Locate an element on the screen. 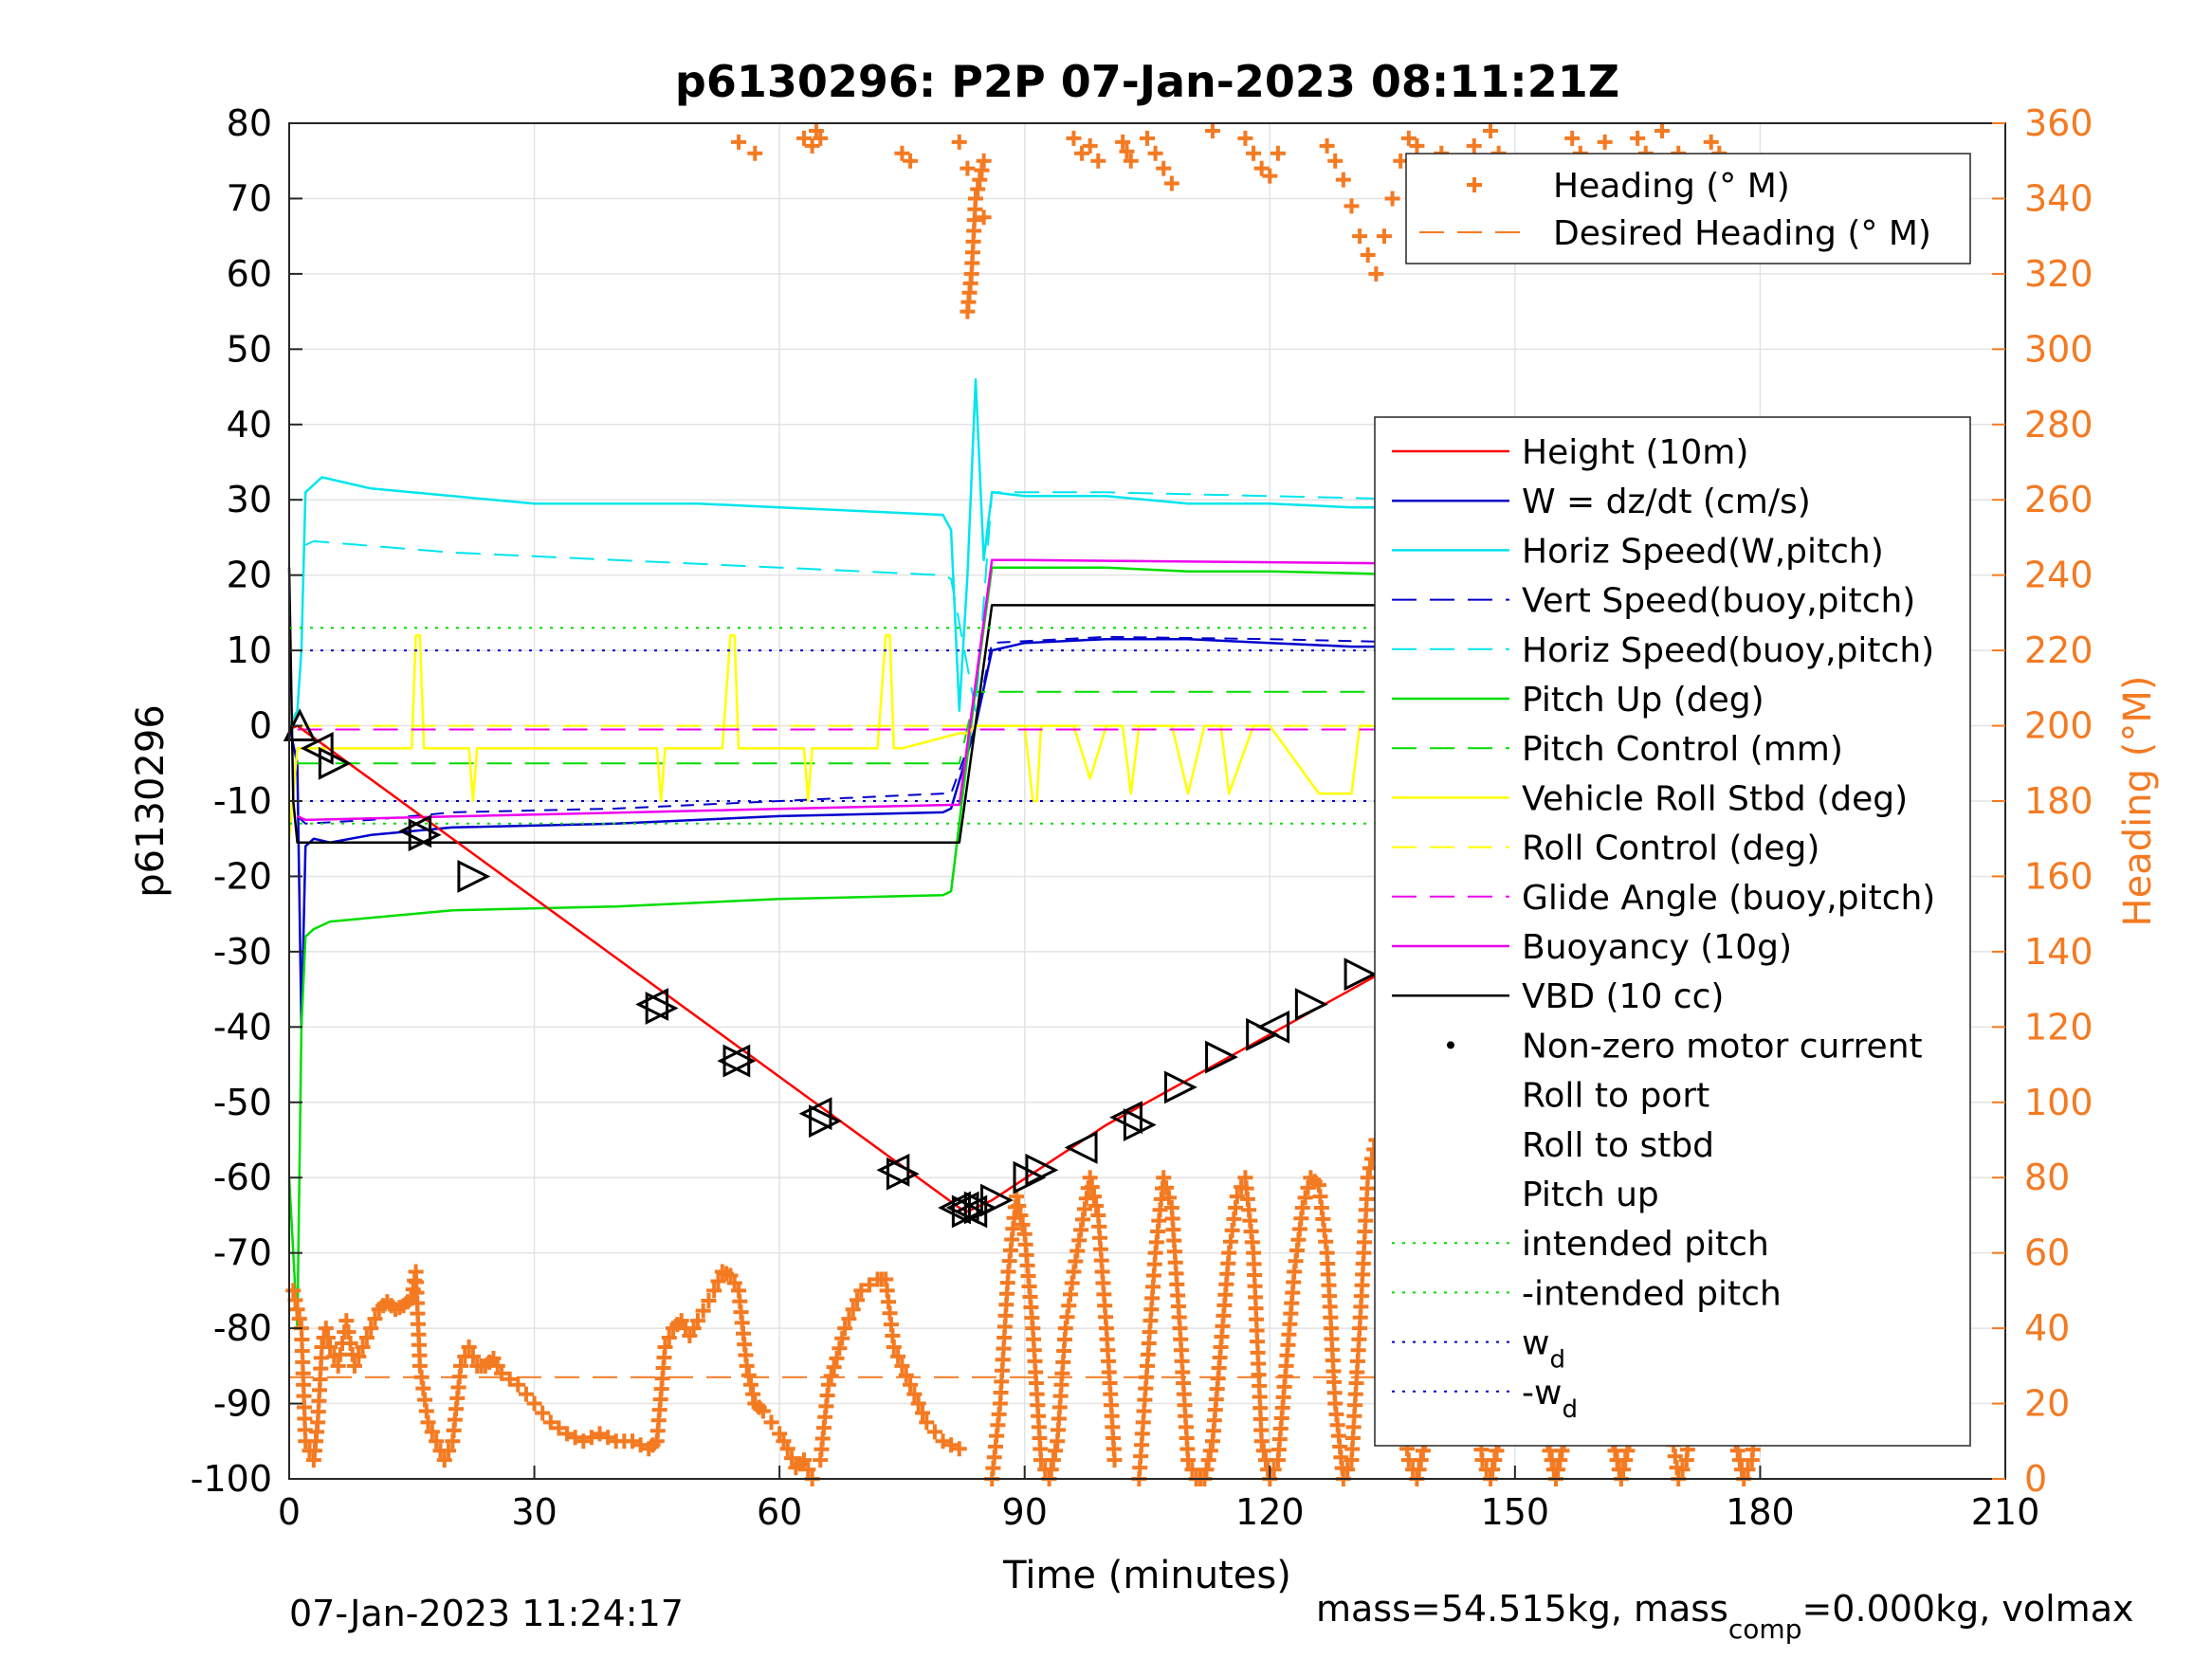  legend-label: wd is located at coordinates (1543, 1349).